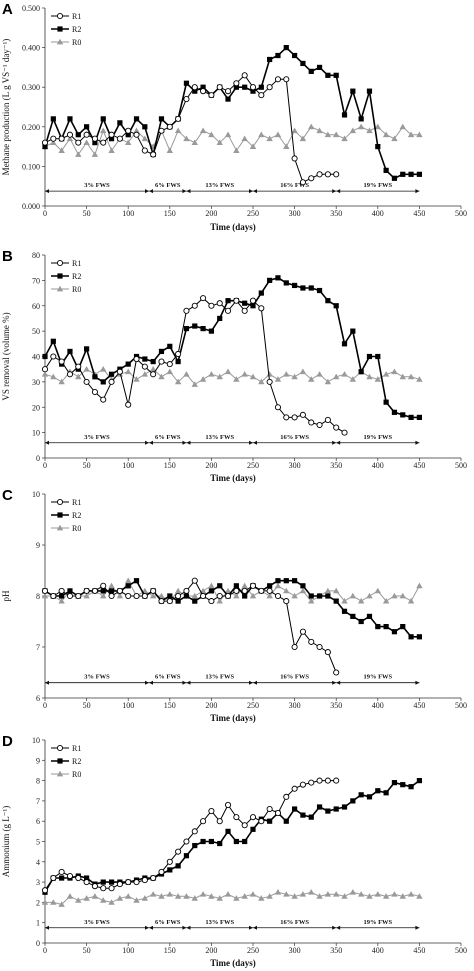 This screenshot has width=474, height=971. What do you see at coordinates (87, 705) in the screenshot?
I see `x-tick-label: 50` at bounding box center [87, 705].